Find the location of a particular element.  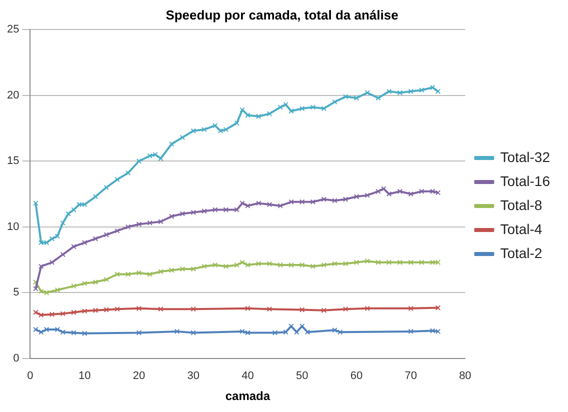

y-tick-label: 0 is located at coordinates (16, 358).